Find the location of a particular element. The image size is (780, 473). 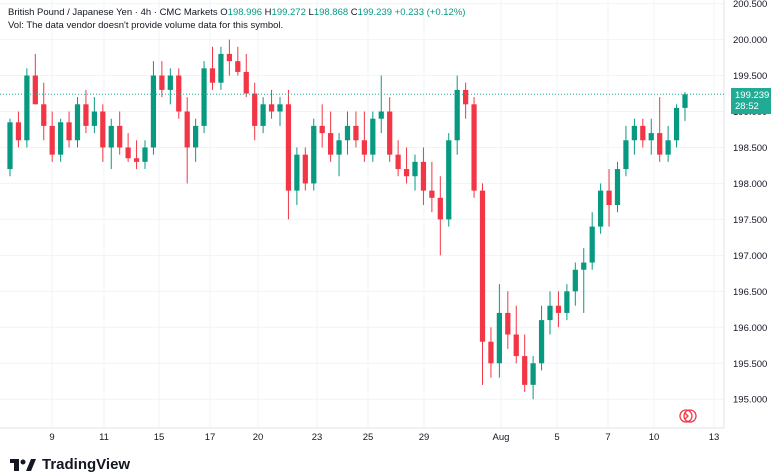

tradingview-logo: TradingView is located at coordinates (70, 464).